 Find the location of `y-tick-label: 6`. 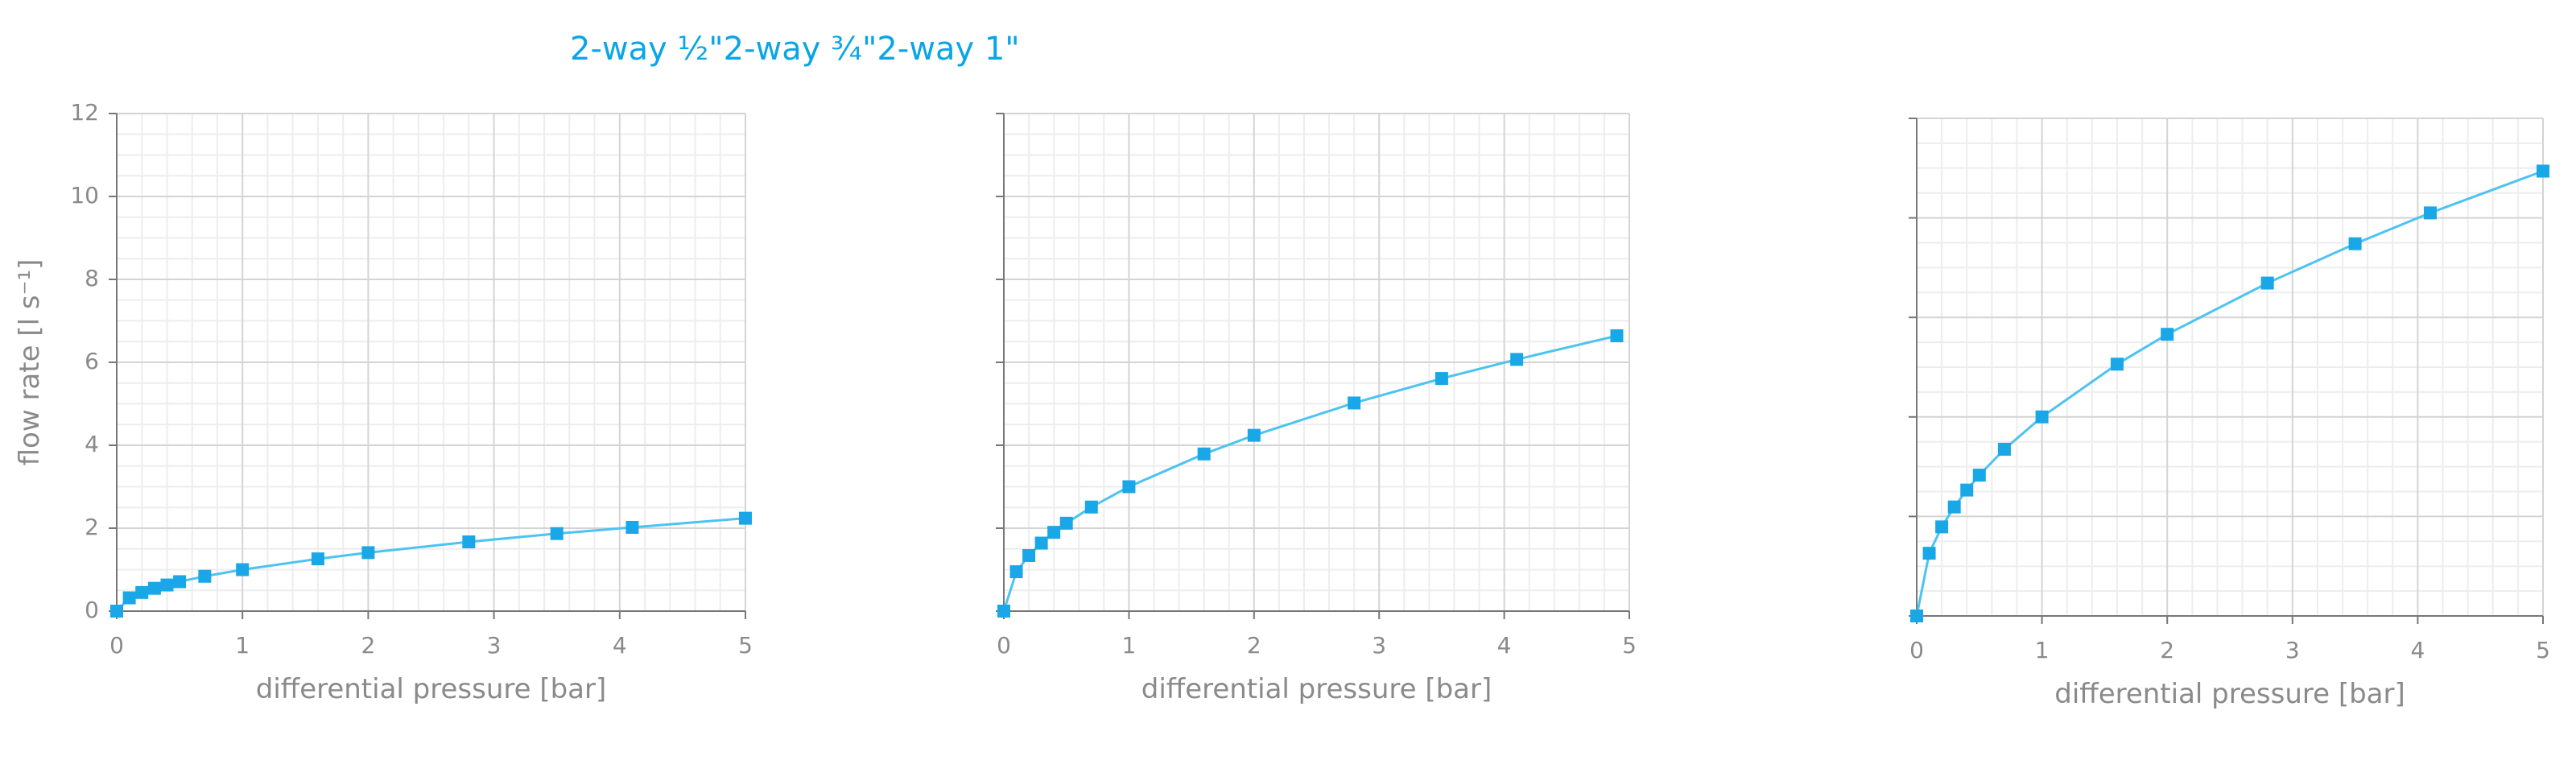

y-tick-label: 6 is located at coordinates (92, 361).